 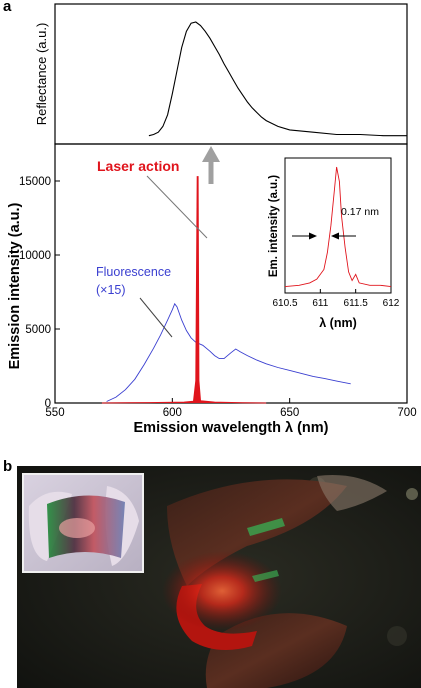 What do you see at coordinates (231, 428) in the screenshot?
I see `emission-x-label: Emission wavelength λ (nm)` at bounding box center [231, 428].